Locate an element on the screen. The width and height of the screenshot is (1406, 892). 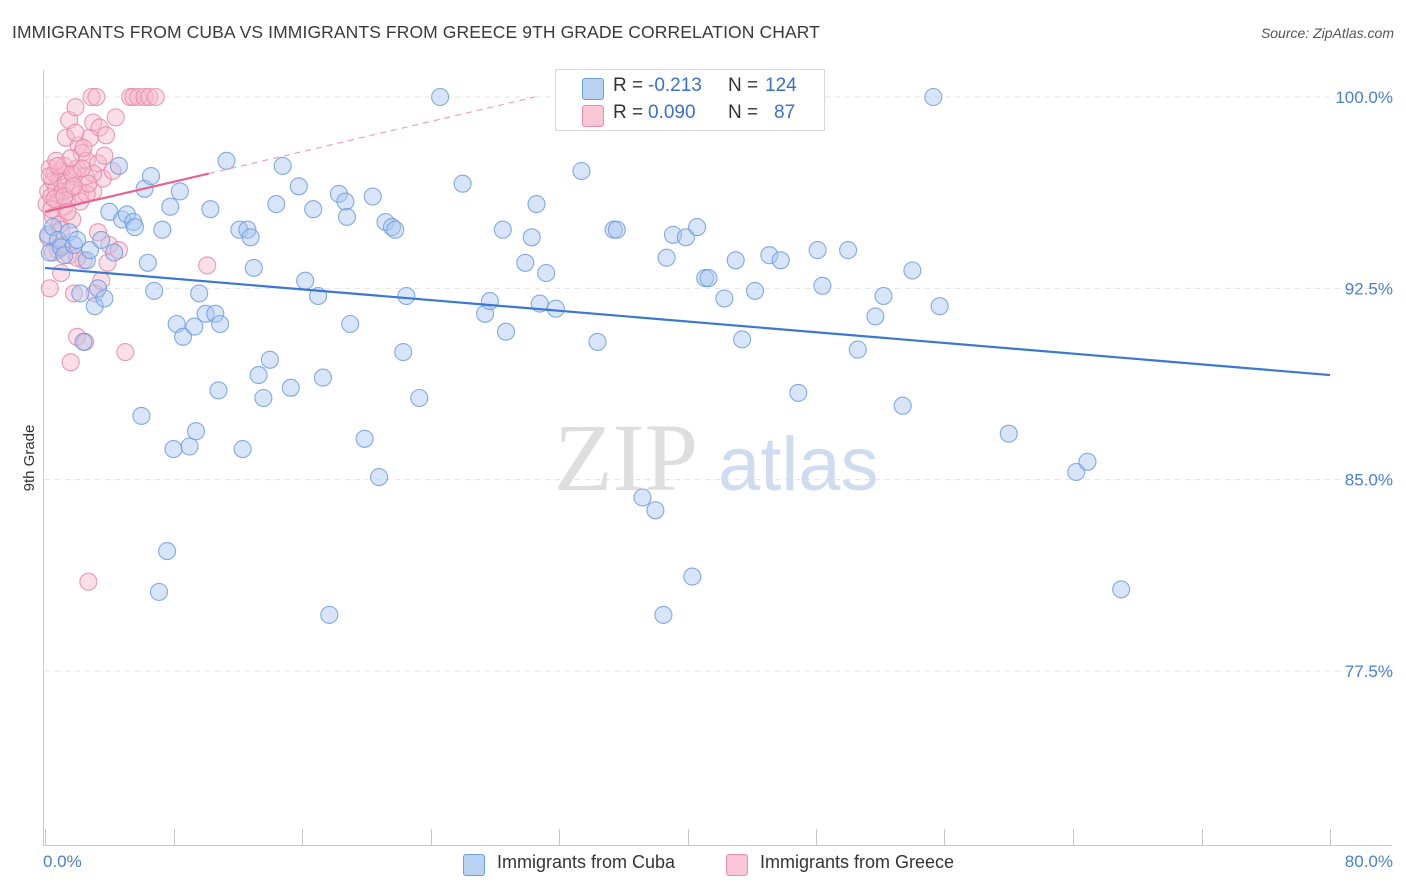
legend-n-label: N = is located at coordinates (743, 85).